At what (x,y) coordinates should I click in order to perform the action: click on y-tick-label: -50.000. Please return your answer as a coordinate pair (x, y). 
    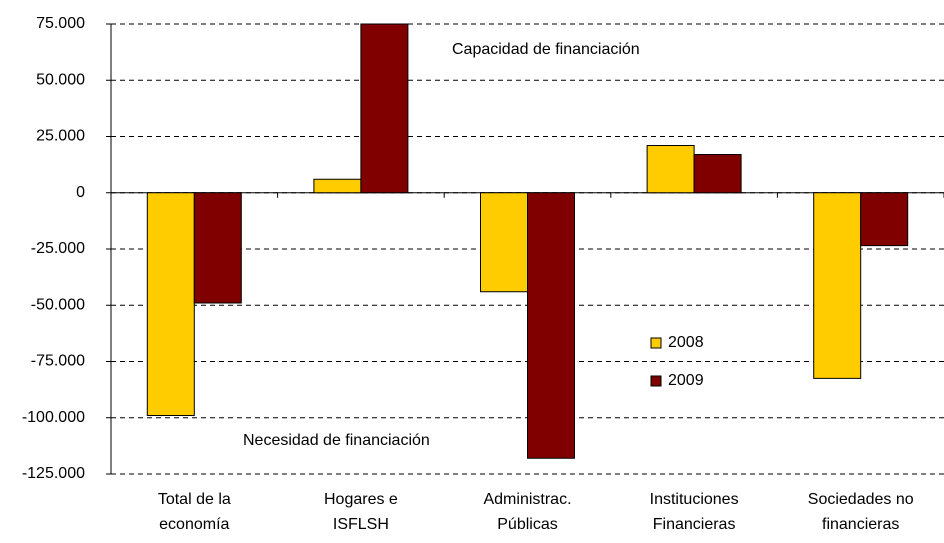
    Looking at the image, I should click on (58, 304).